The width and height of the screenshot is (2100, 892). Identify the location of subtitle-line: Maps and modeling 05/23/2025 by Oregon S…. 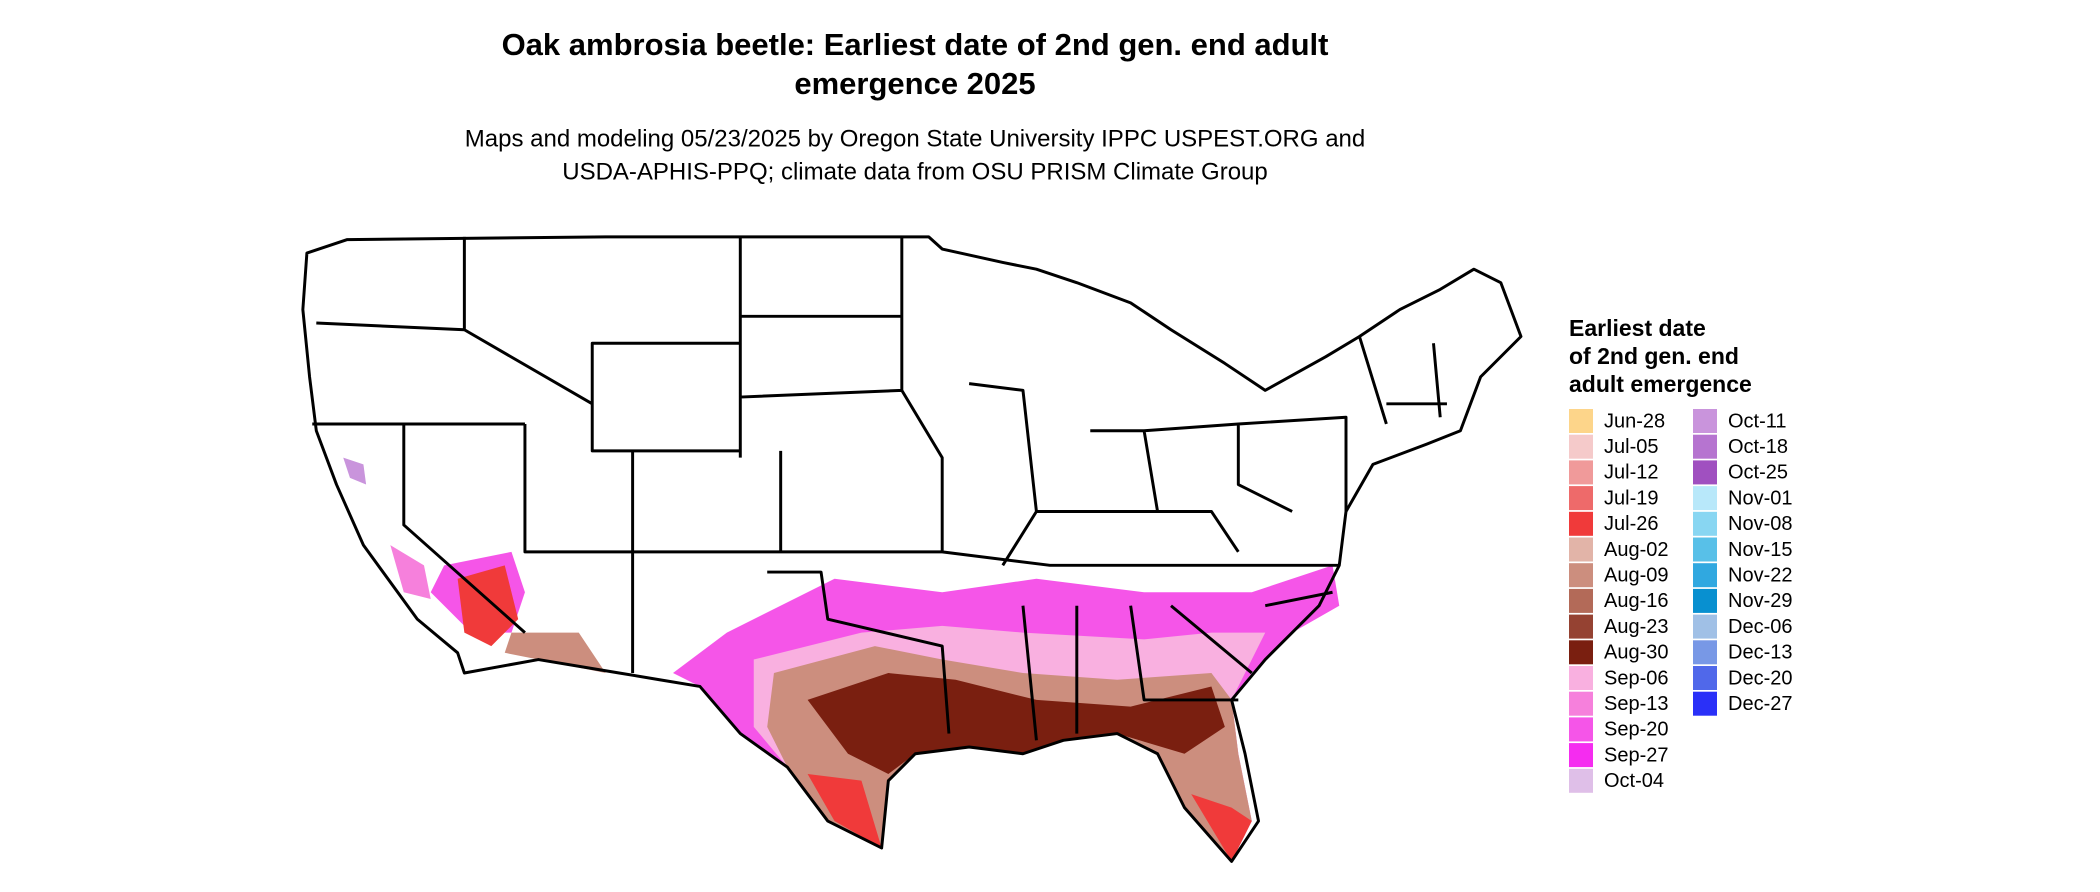
(915, 138).